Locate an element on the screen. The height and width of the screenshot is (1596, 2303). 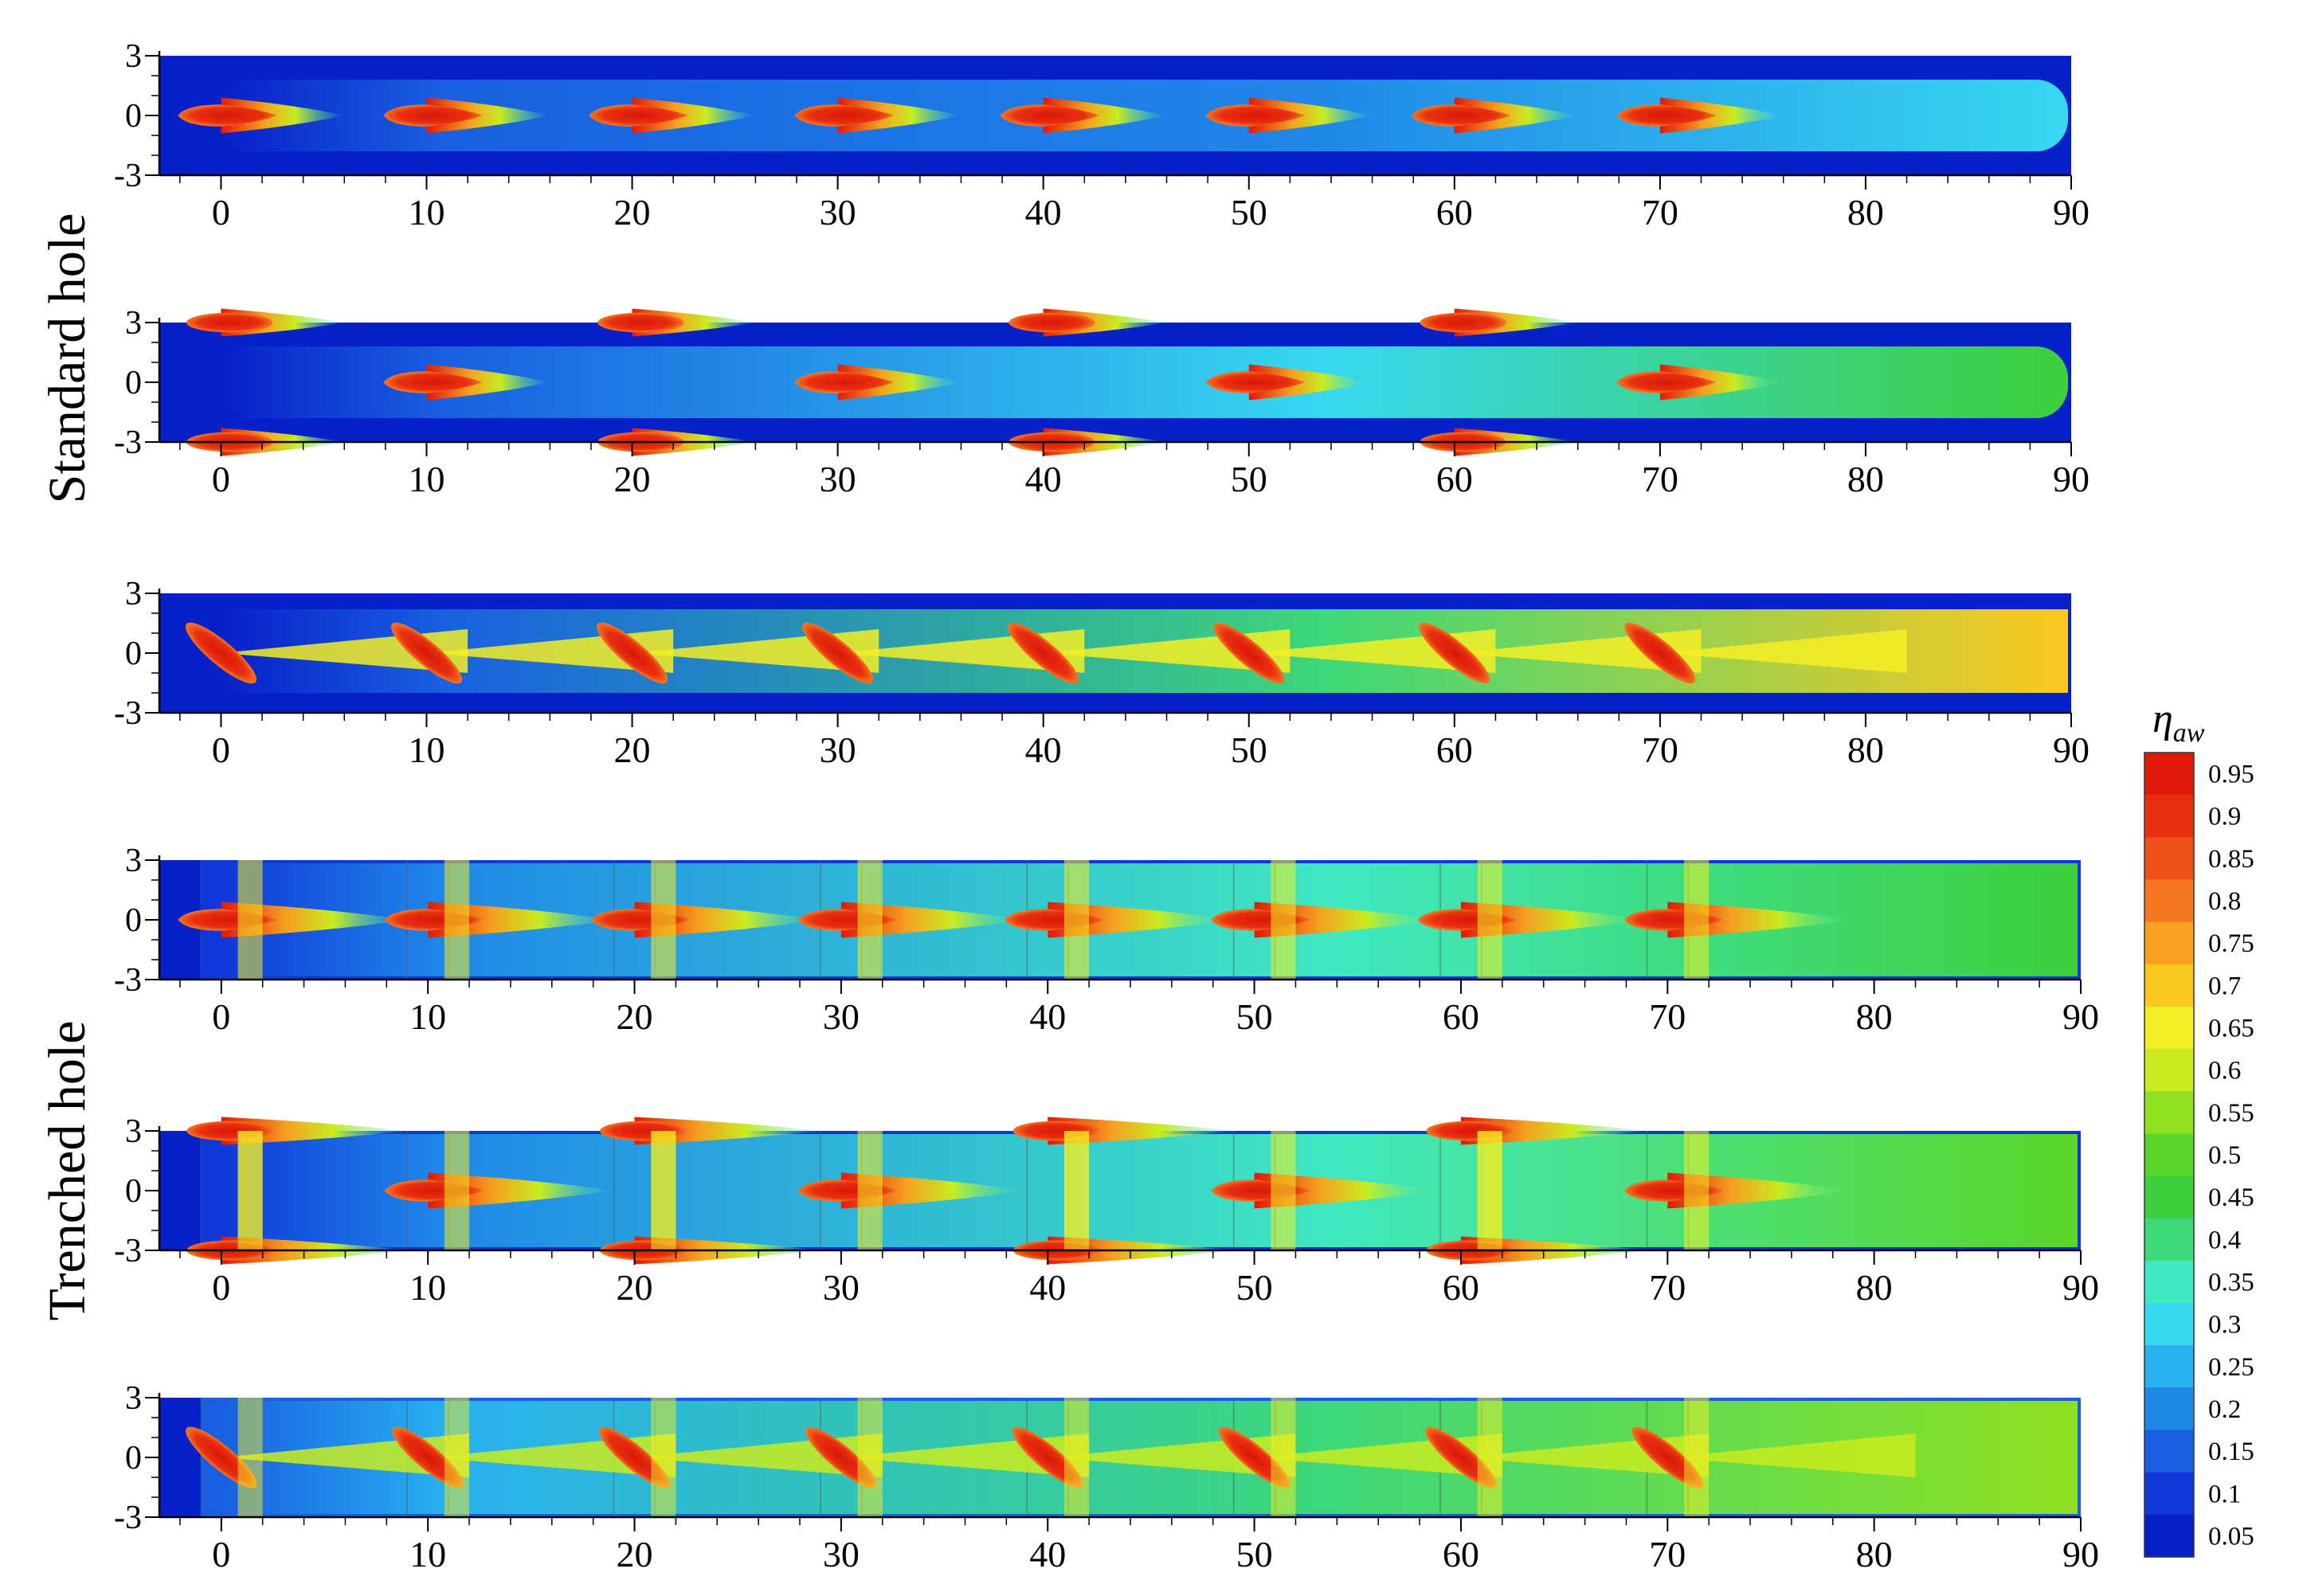
colorbar-label: 0.5 is located at coordinates (2224, 1155).